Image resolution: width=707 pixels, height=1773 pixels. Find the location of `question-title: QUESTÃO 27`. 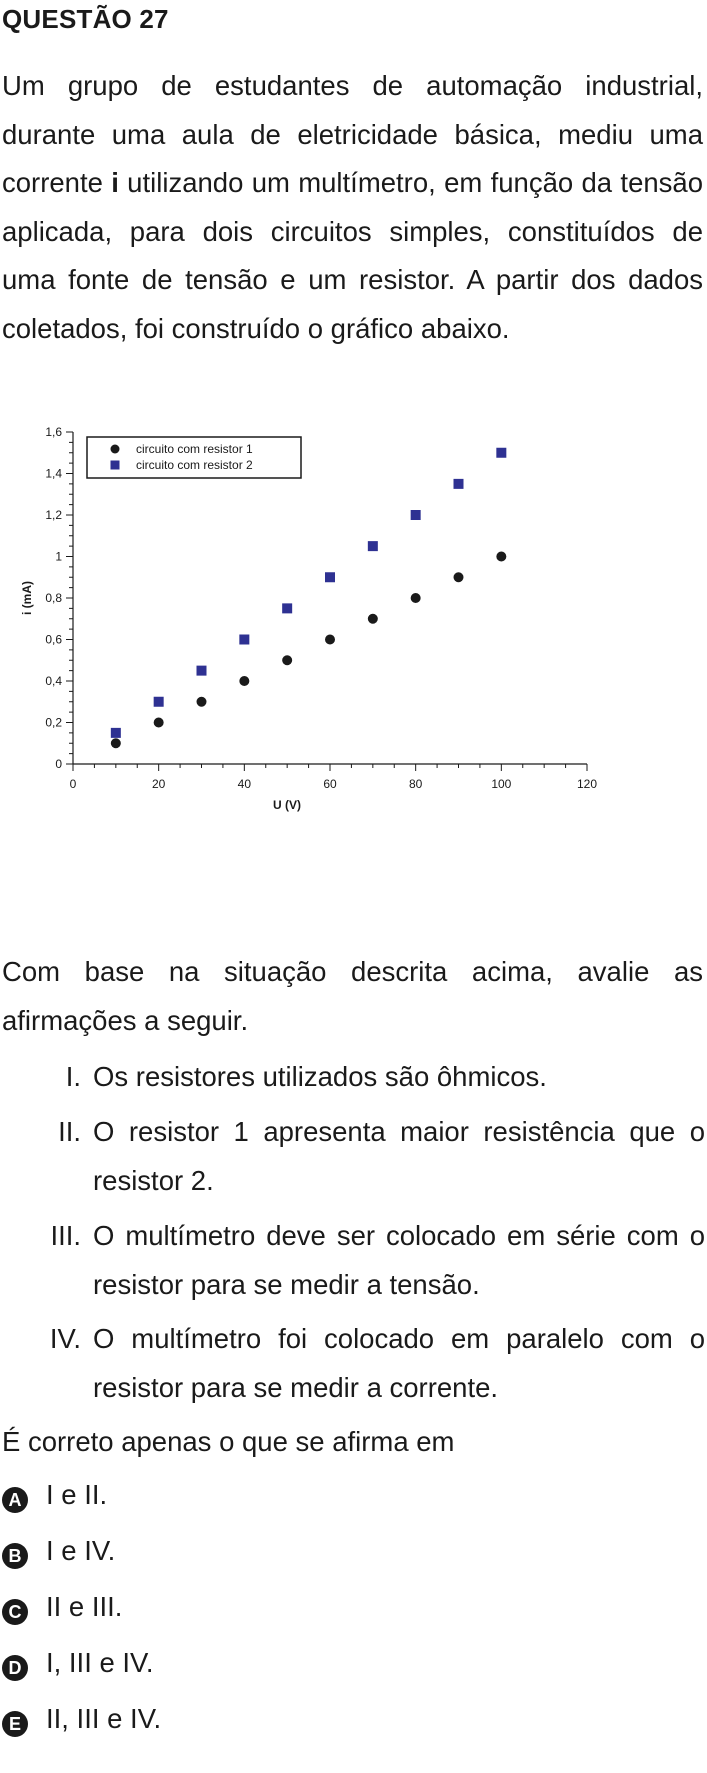

question-title: QUESTÃO 27 is located at coordinates (85, 19).